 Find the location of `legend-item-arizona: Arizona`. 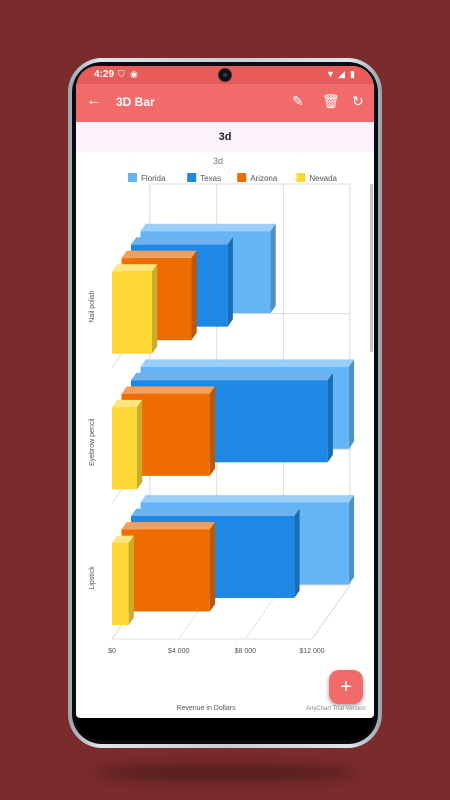

legend-item-arizona: Arizona is located at coordinates (257, 178).